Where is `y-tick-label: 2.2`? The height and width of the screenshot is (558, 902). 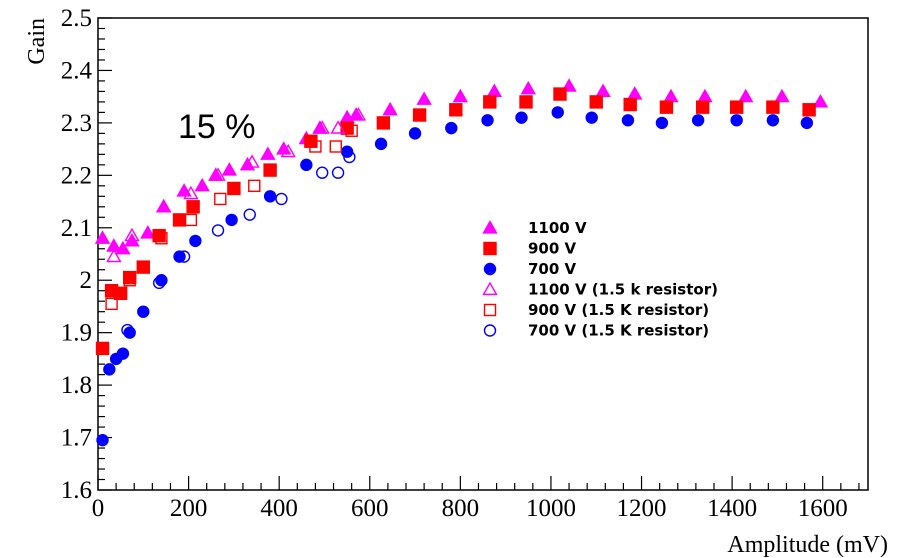
y-tick-label: 2.2 is located at coordinates (76, 175).